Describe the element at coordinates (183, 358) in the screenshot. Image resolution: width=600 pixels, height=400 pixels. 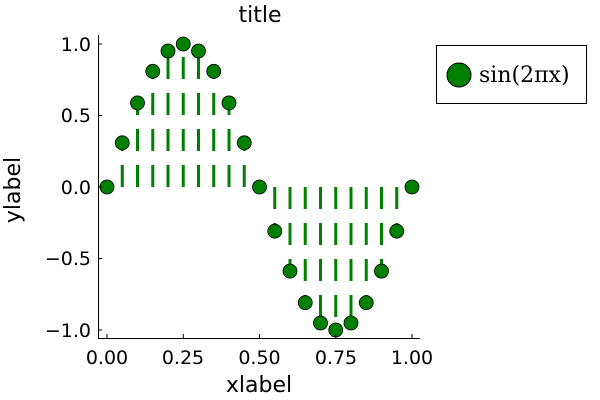
I see `x-tick-label: 0.25` at that location.